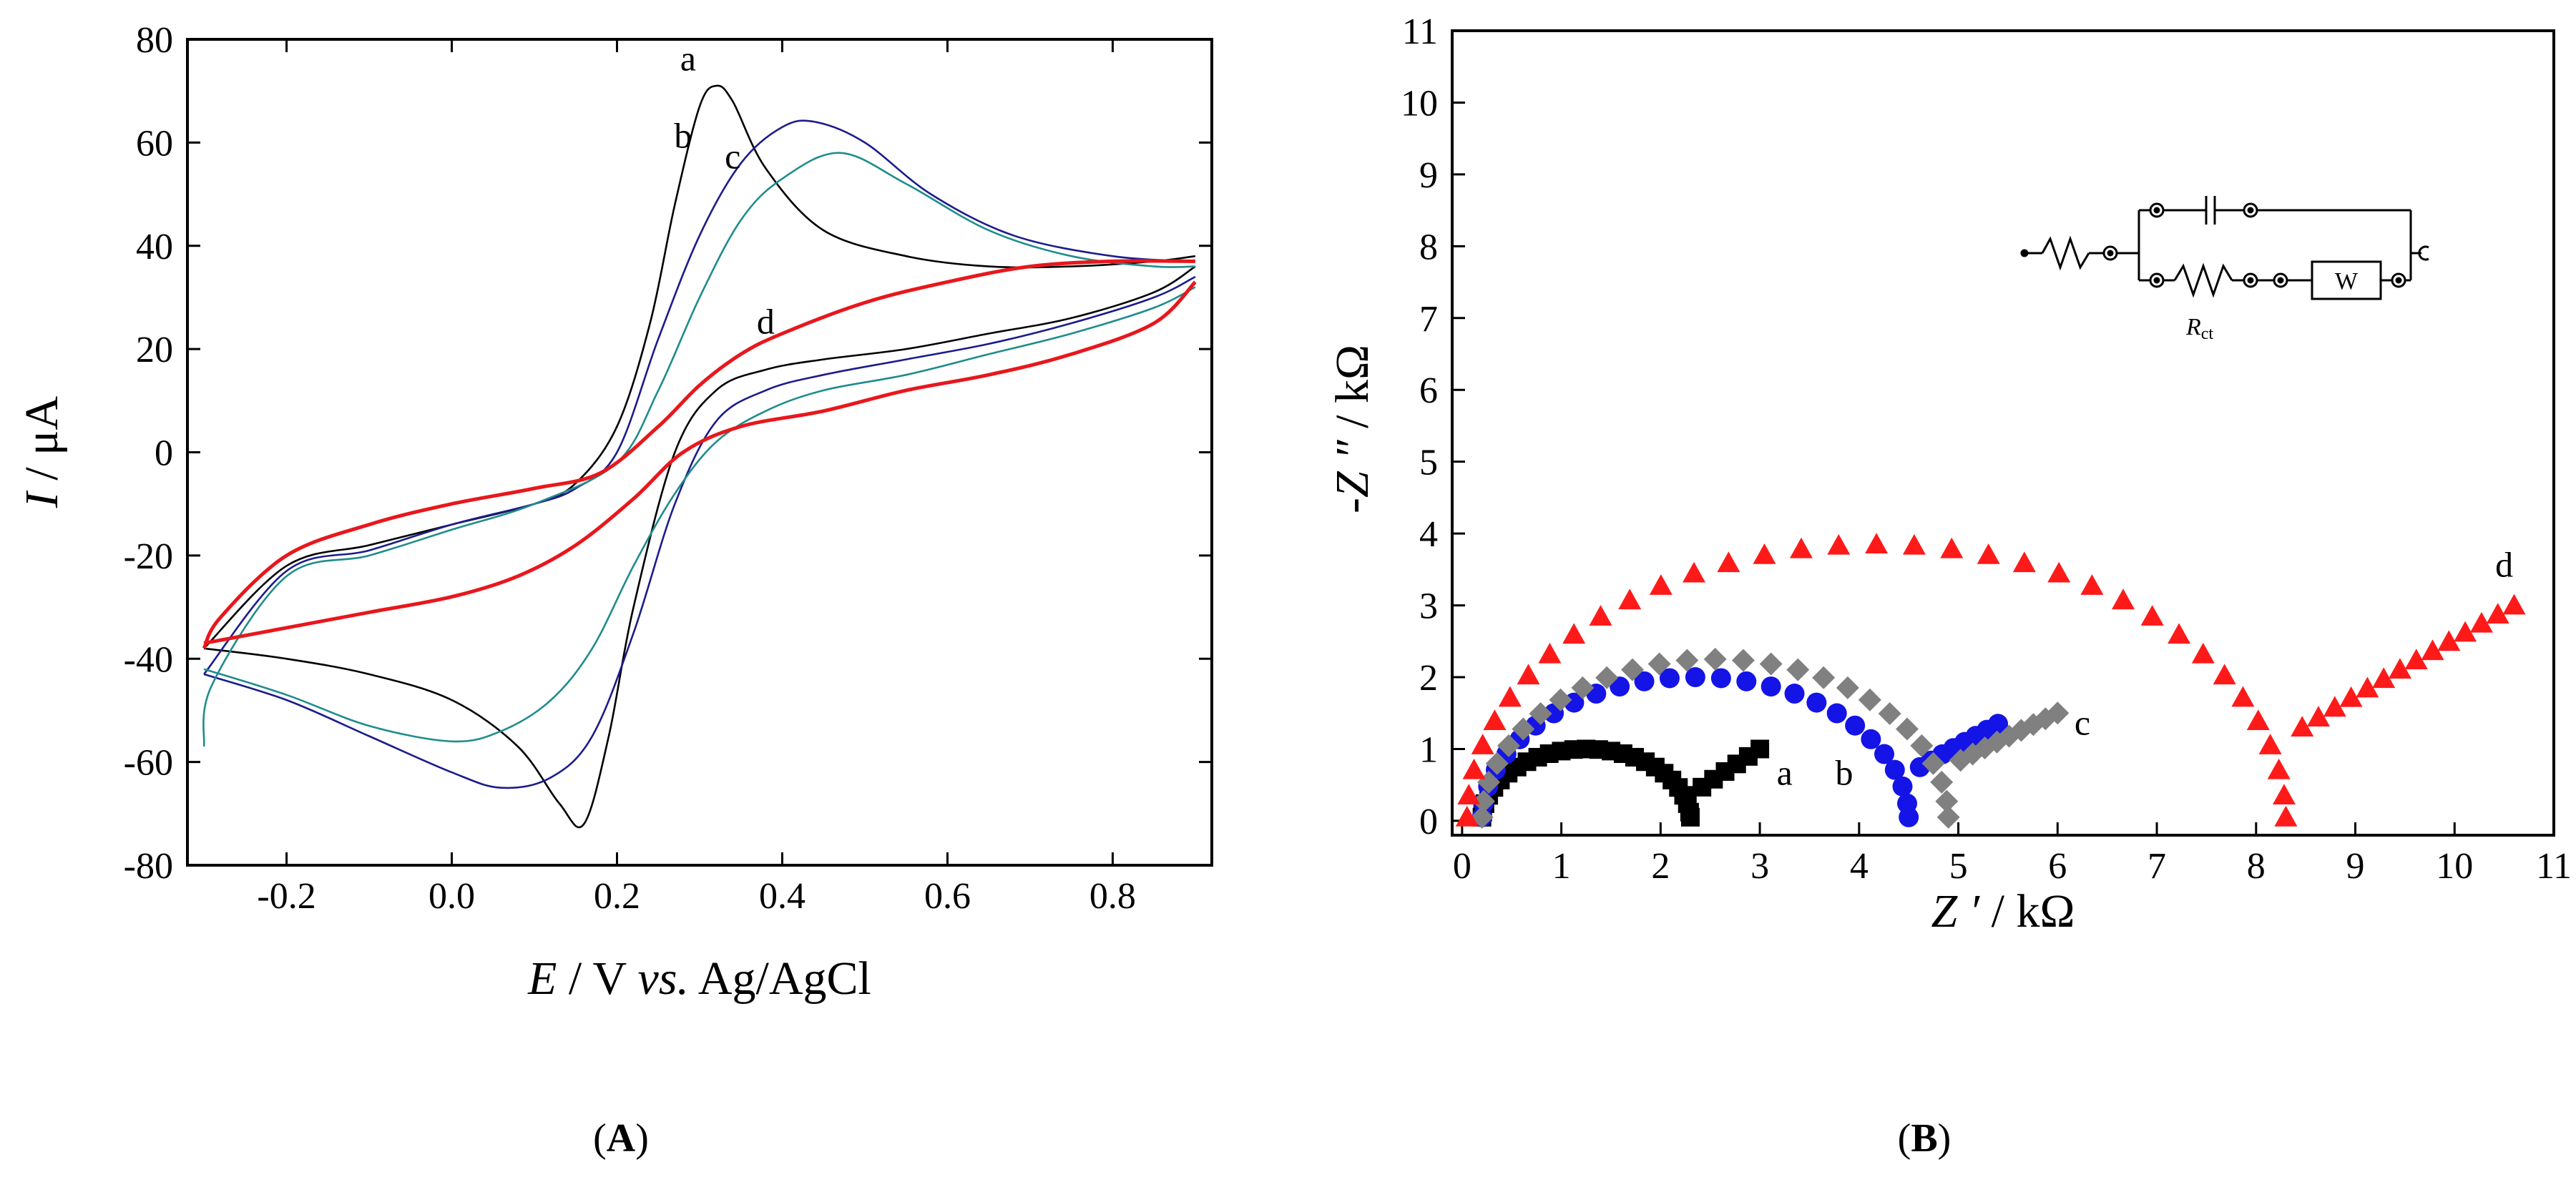 This screenshot has width=2576, height=1187. I want to click on eis-series-label-a: a, so click(1785, 773).